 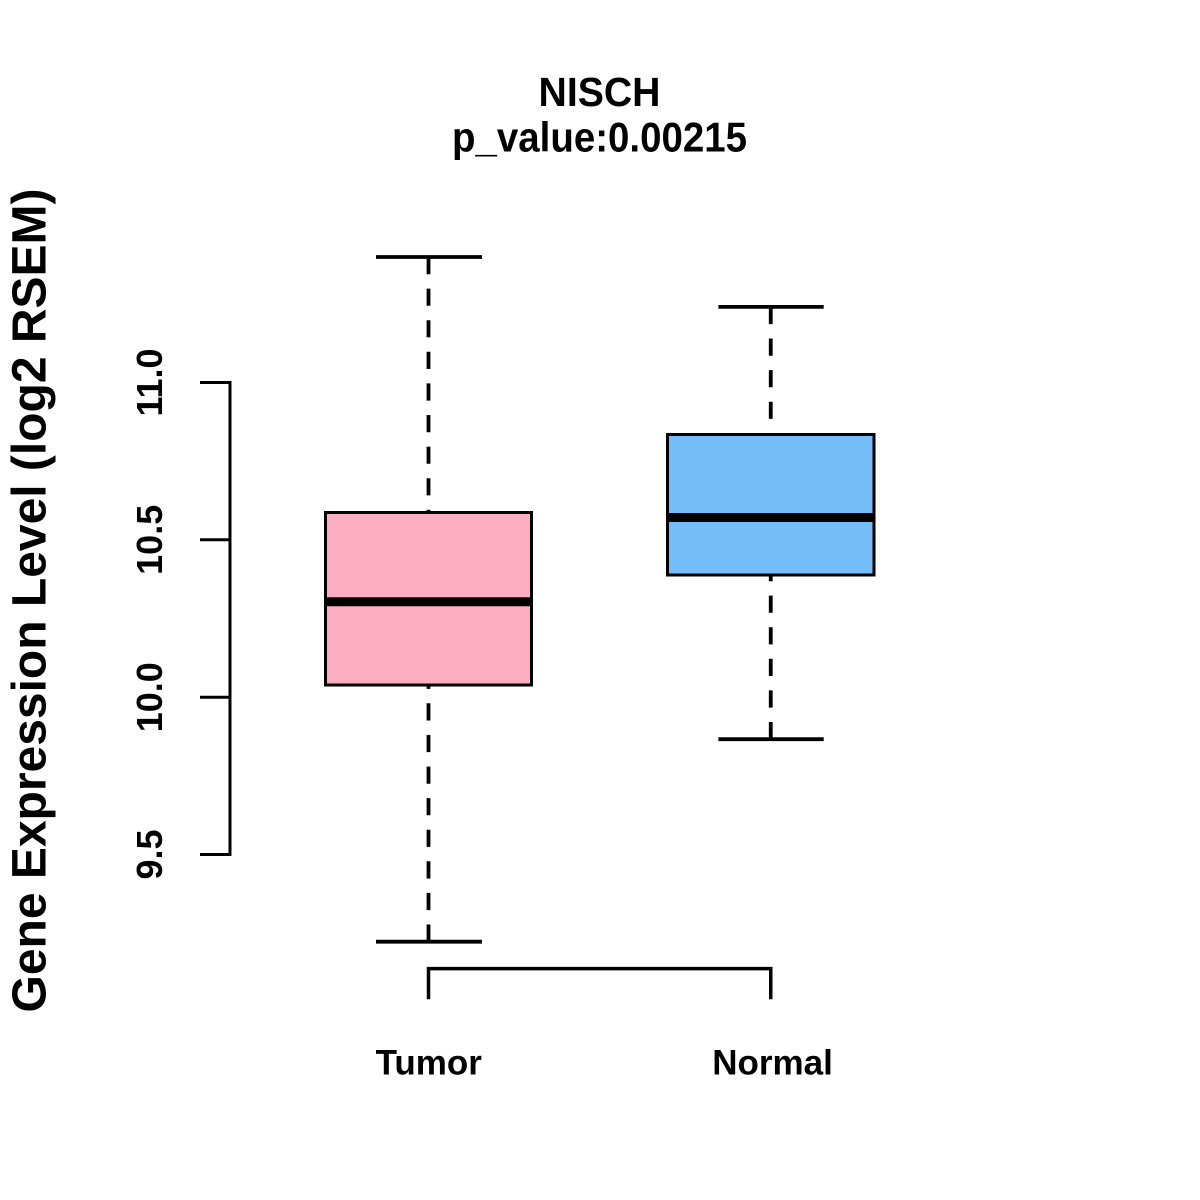 I want to click on svg-text: Normal, so click(x=772, y=1062).